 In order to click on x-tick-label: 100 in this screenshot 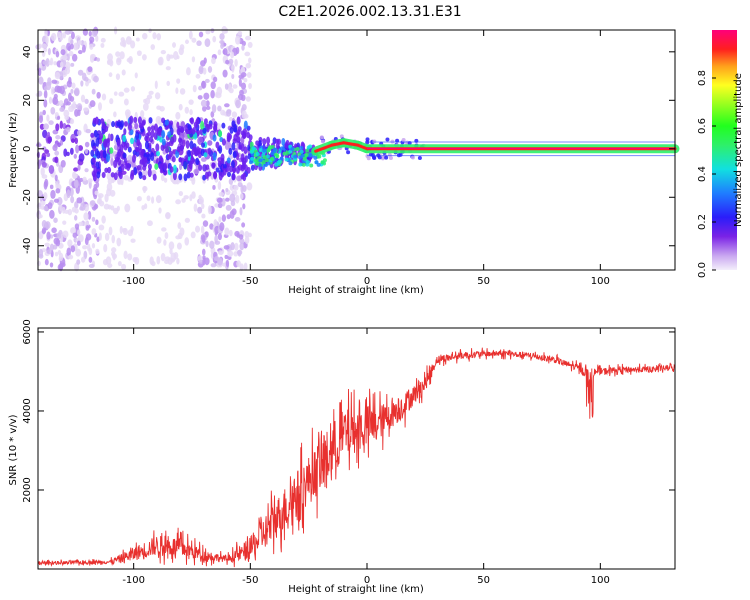, I will do `click(600, 580)`.